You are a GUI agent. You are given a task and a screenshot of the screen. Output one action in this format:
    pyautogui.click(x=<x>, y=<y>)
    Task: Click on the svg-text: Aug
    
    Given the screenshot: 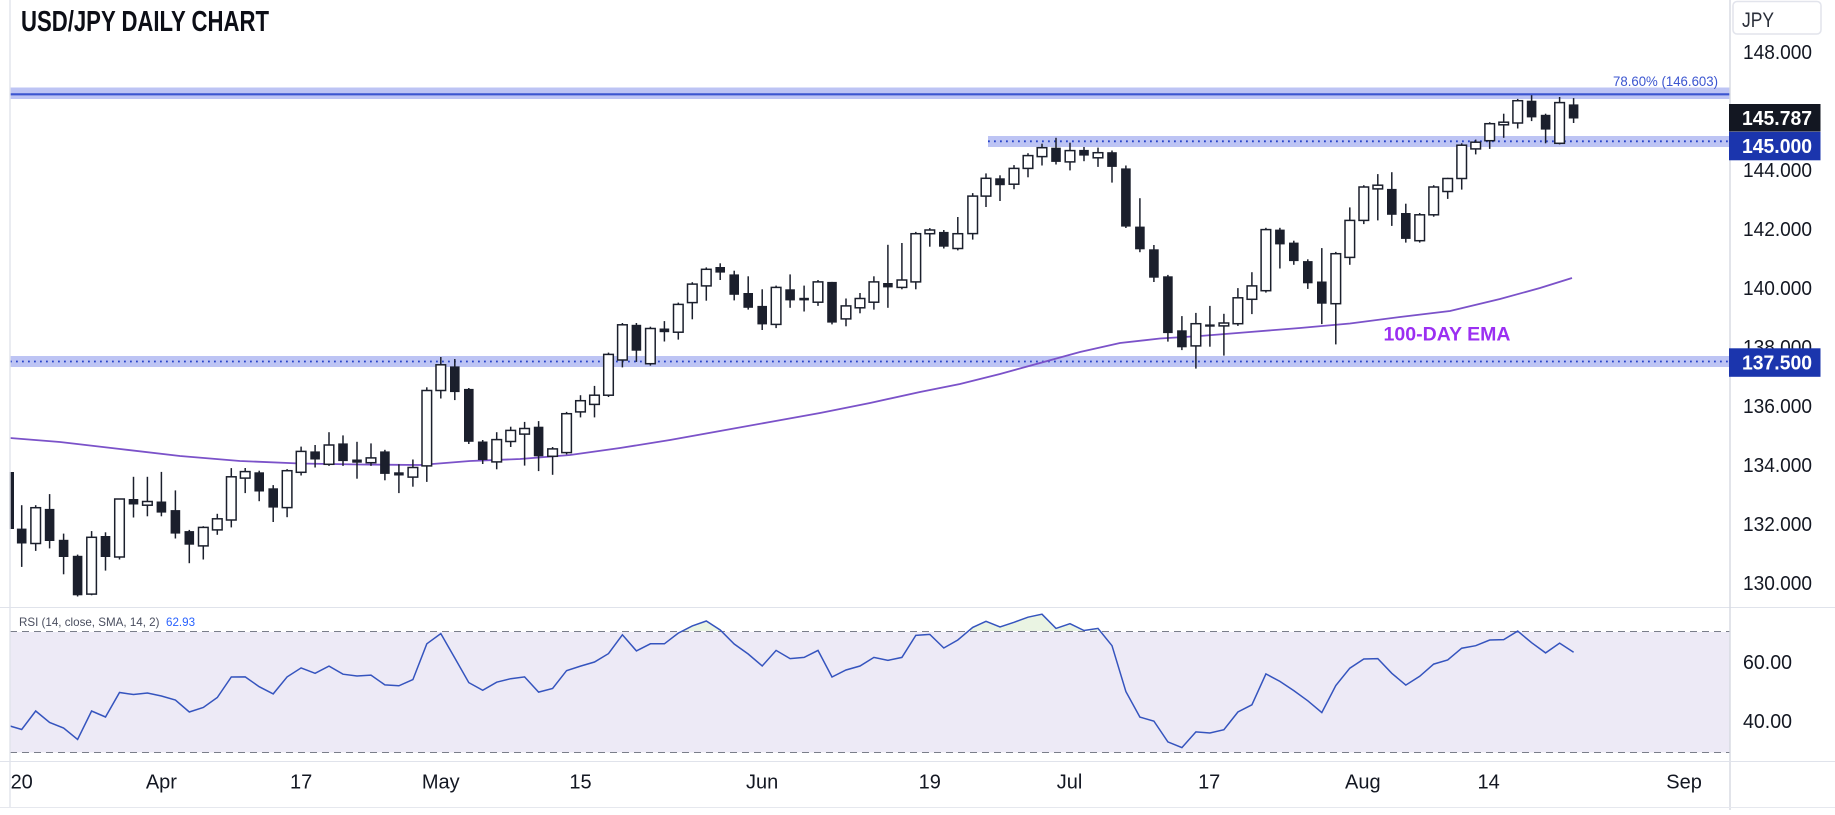 What is the action you would take?
    pyautogui.click(x=1363, y=783)
    